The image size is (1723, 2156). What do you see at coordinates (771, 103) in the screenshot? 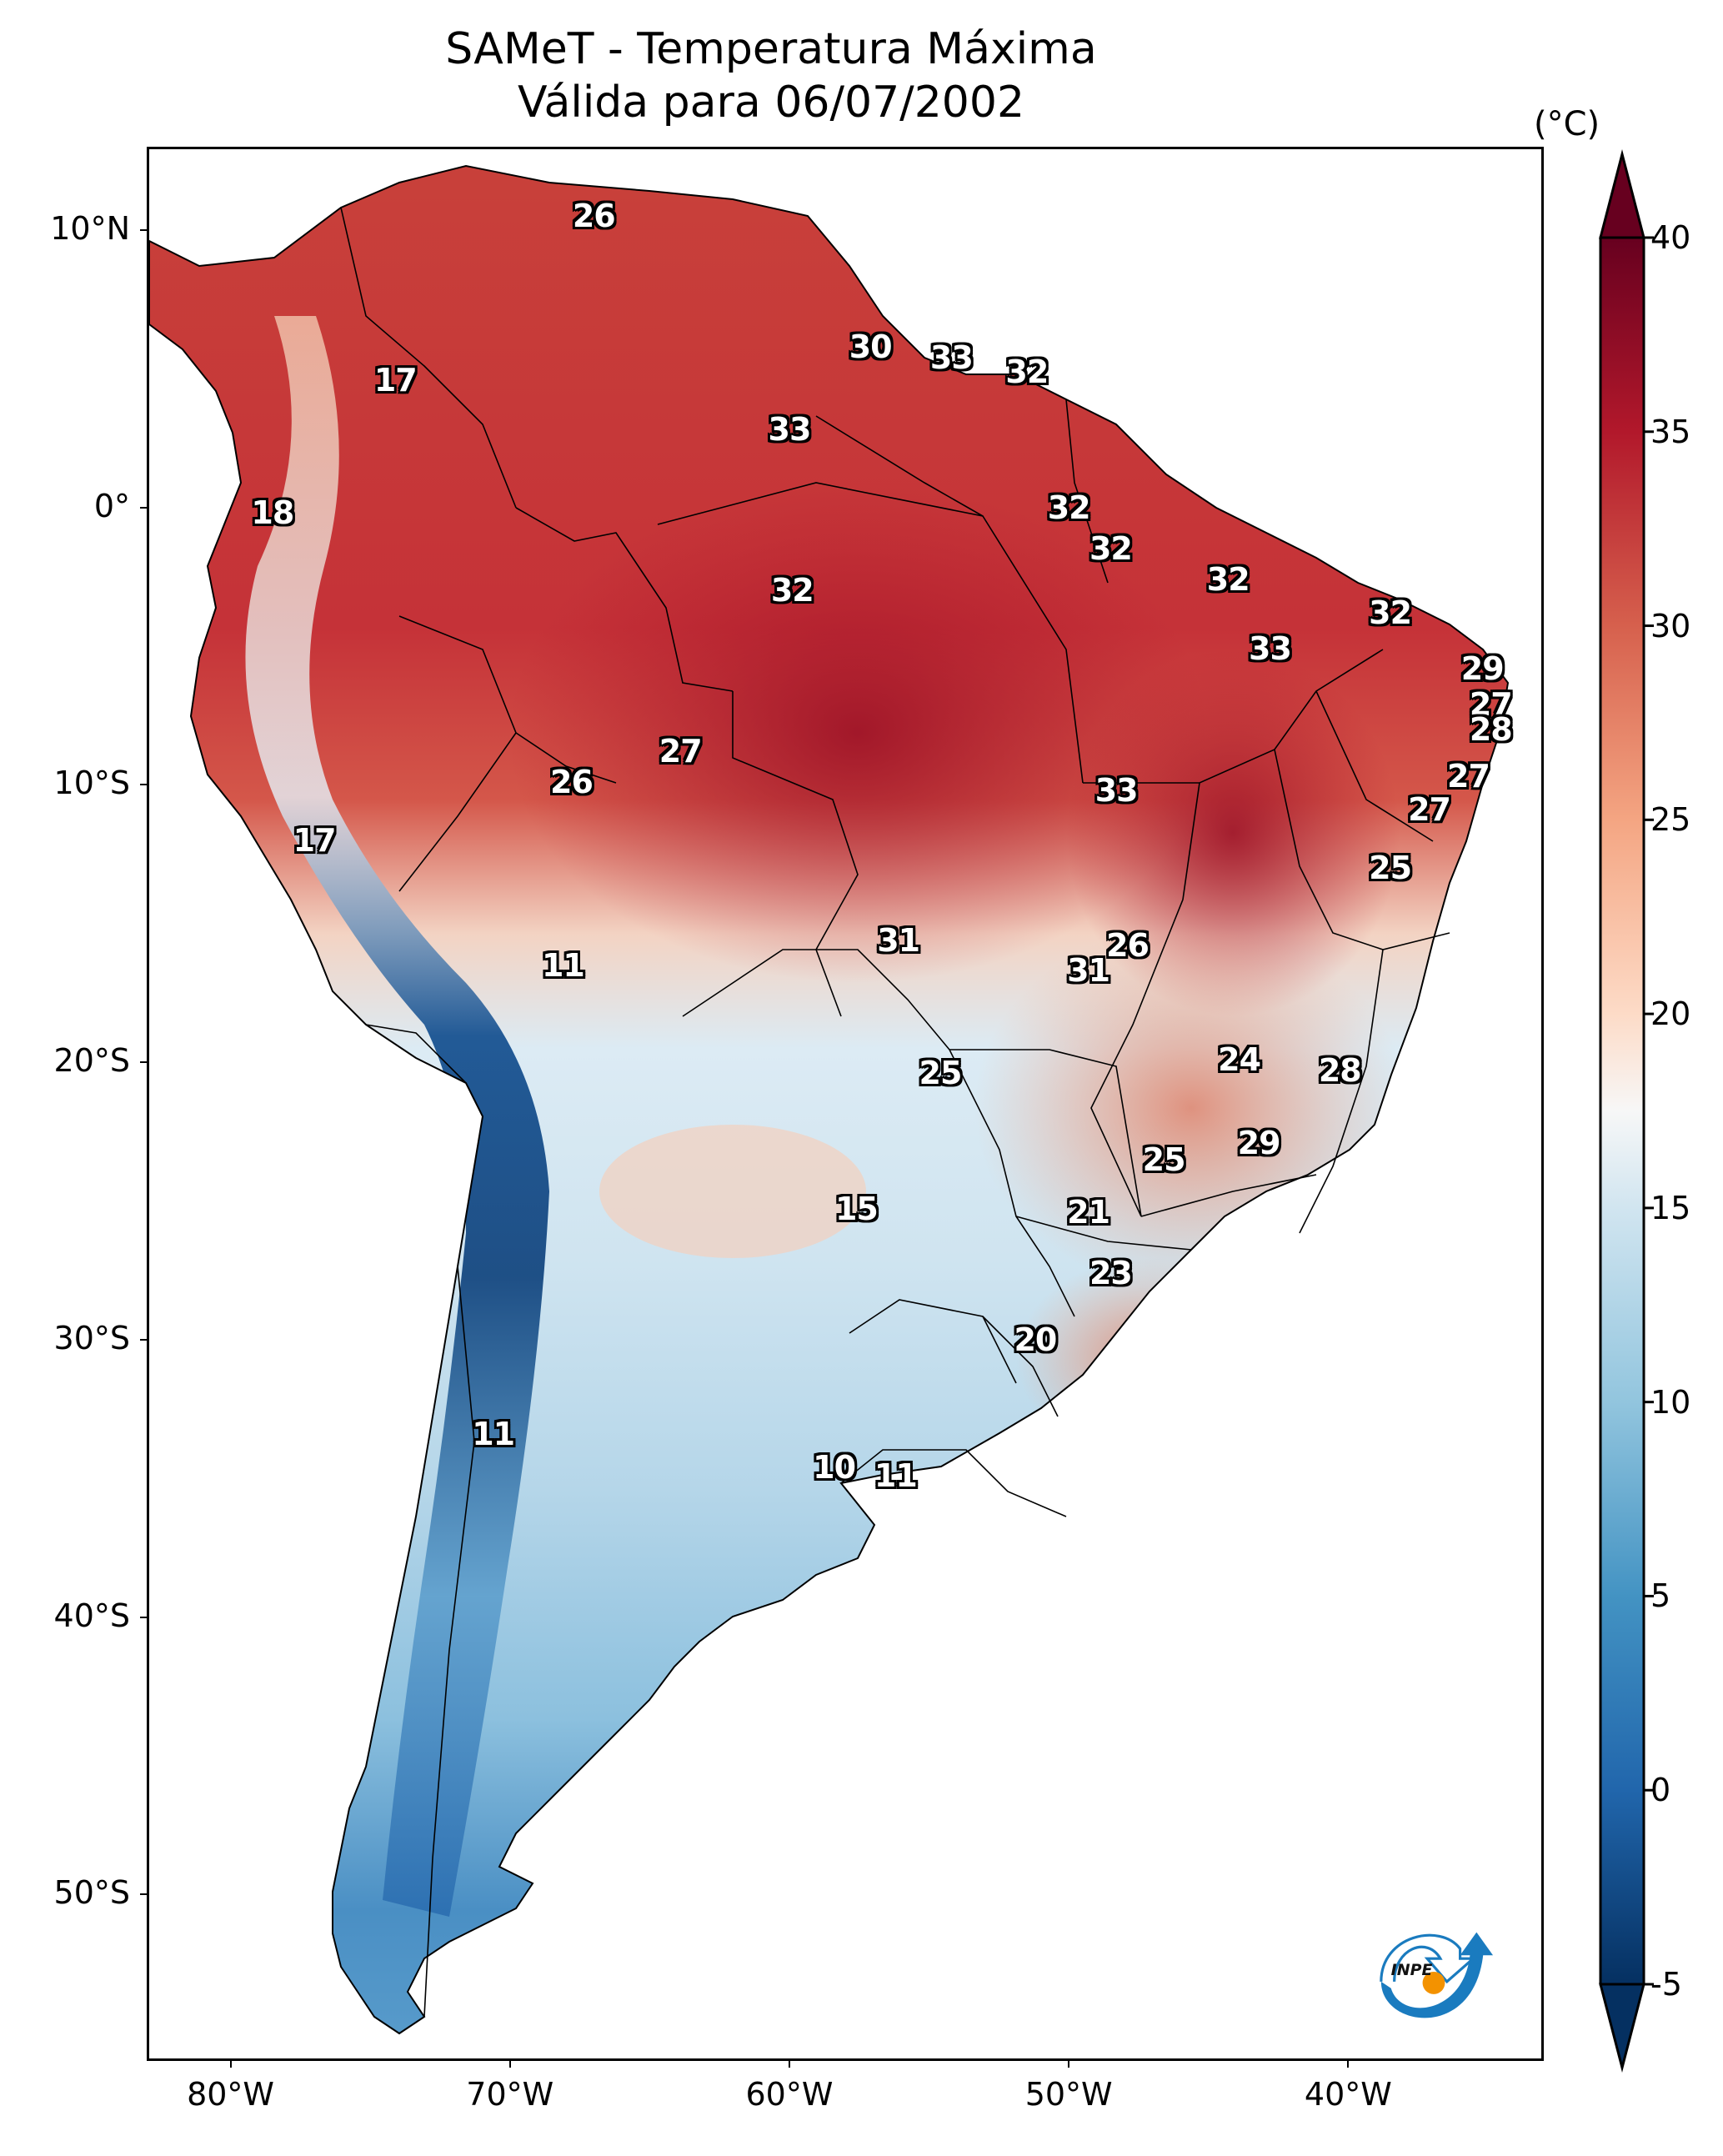
I see `chart-subtitle: Válida para 06/07/2002` at bounding box center [771, 103].